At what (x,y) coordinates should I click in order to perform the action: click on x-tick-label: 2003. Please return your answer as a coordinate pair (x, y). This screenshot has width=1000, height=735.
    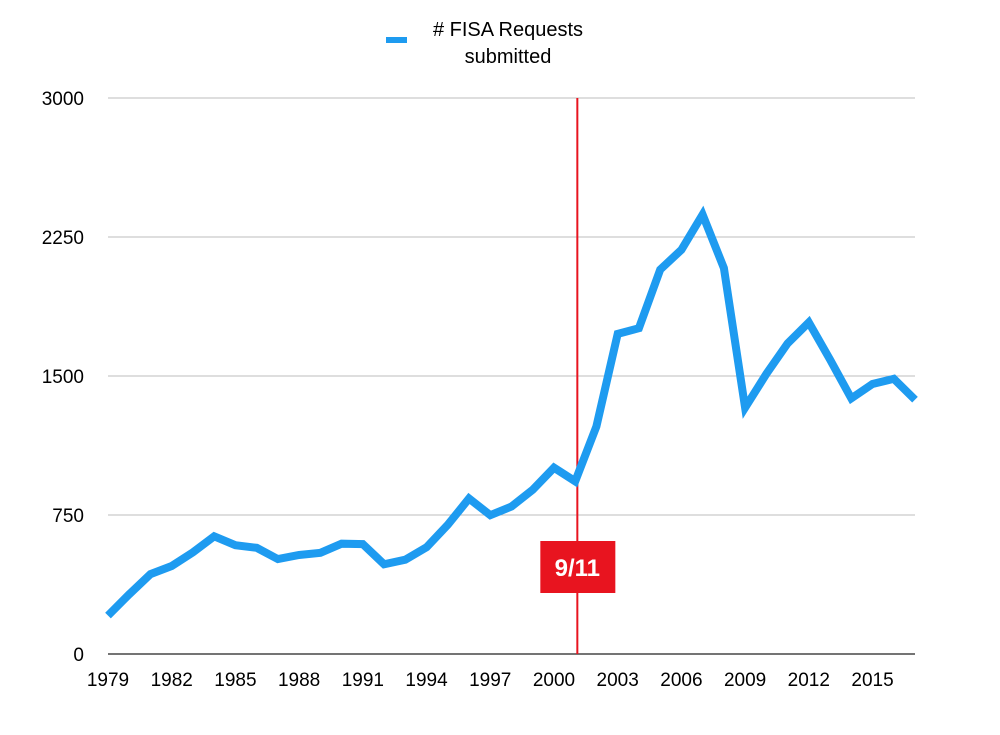
    Looking at the image, I should click on (618, 680).